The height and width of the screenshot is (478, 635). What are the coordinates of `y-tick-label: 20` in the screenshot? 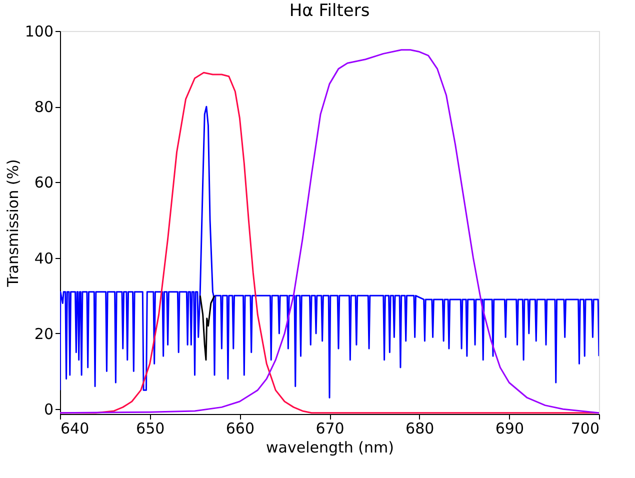 It's located at (44, 333).